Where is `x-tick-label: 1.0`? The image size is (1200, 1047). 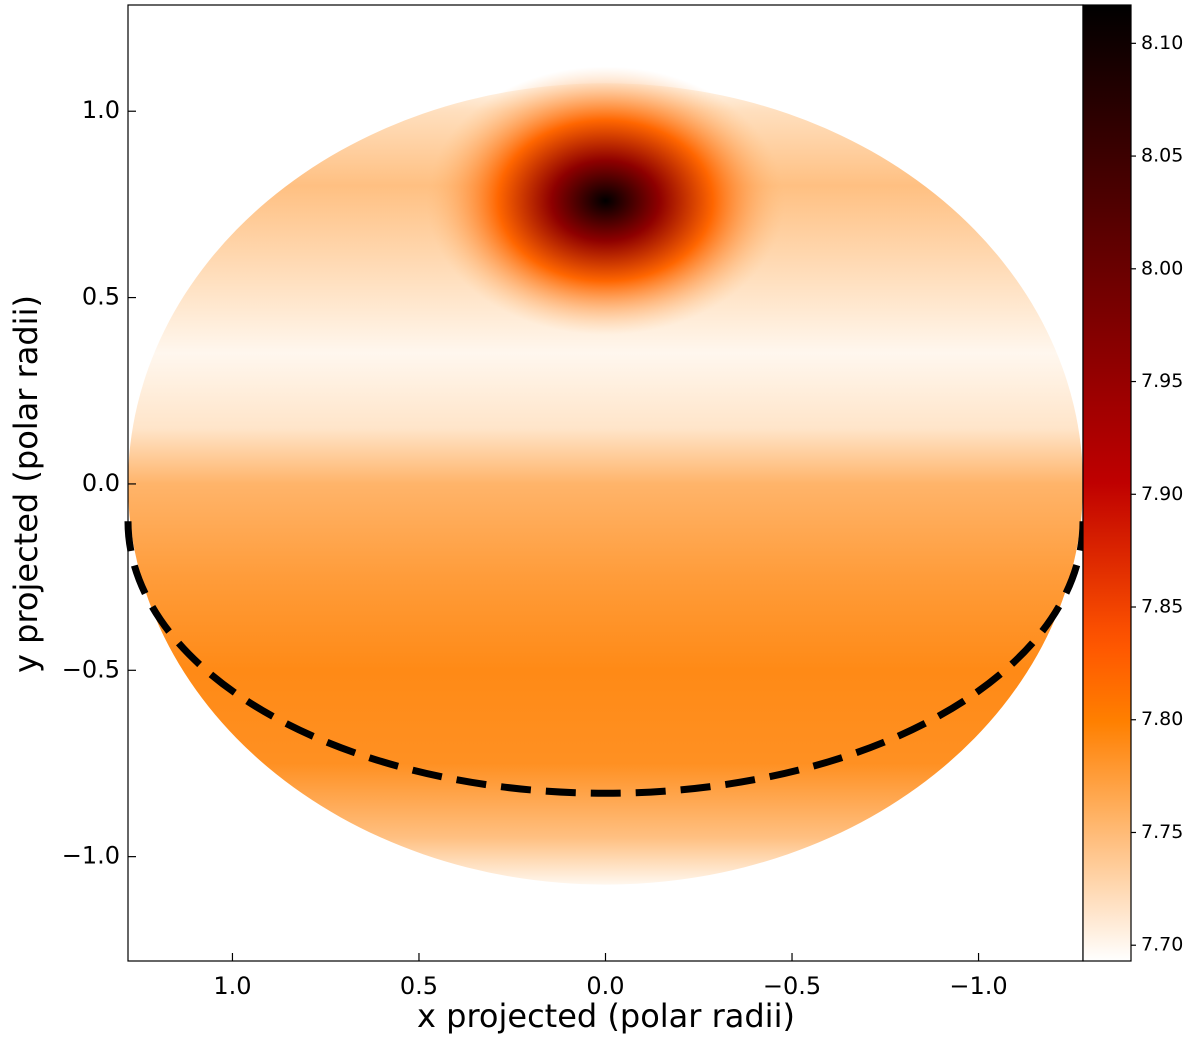
x-tick-label: 1.0 is located at coordinates (232, 986).